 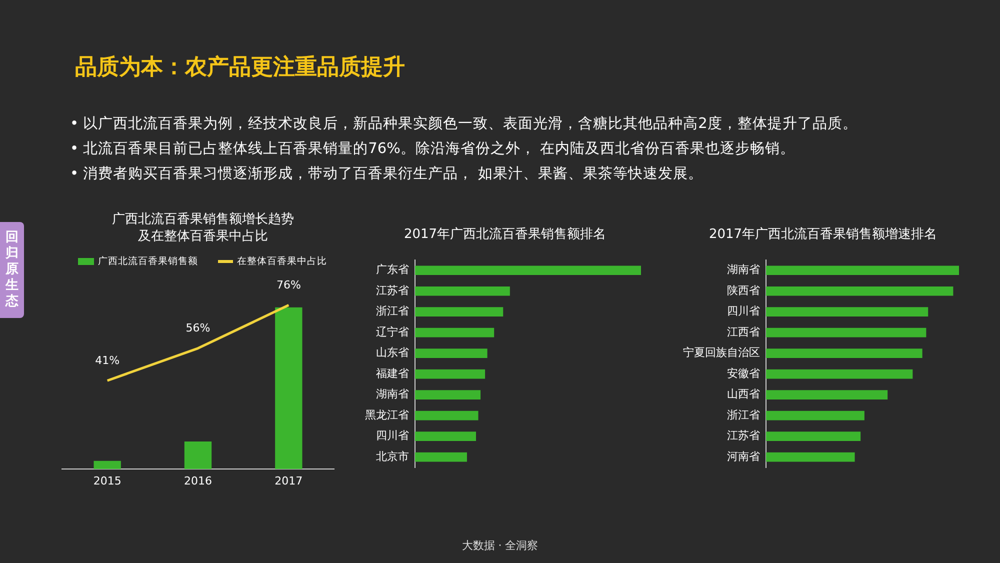 I want to click on chart-title: 2017年广西北流百香果销售额排名, so click(x=505, y=234).